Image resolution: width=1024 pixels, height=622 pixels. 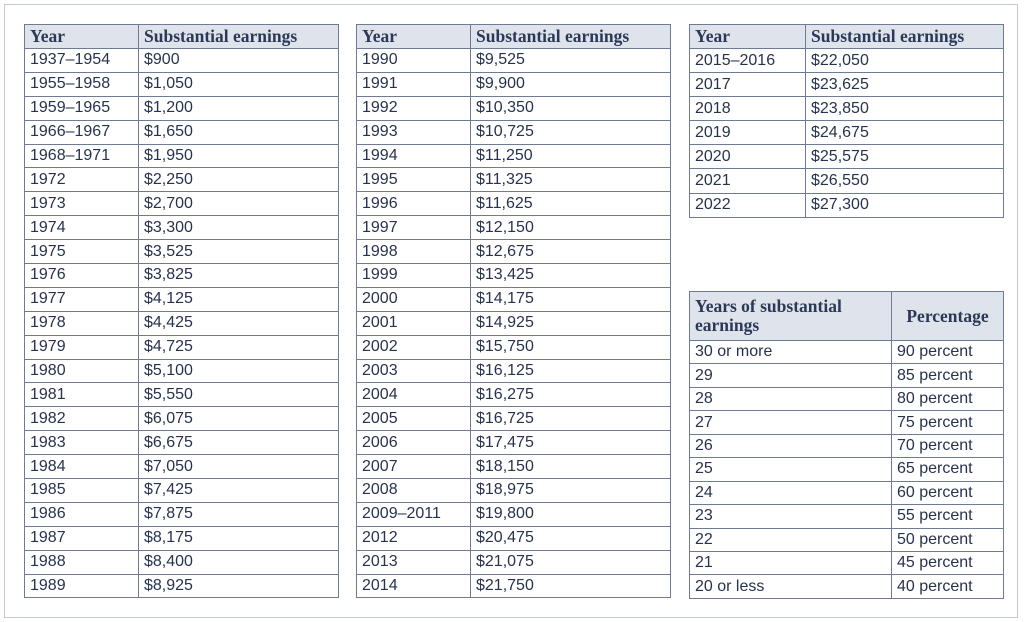 What do you see at coordinates (747, 181) in the screenshot?
I see `row-label: 2021` at bounding box center [747, 181].